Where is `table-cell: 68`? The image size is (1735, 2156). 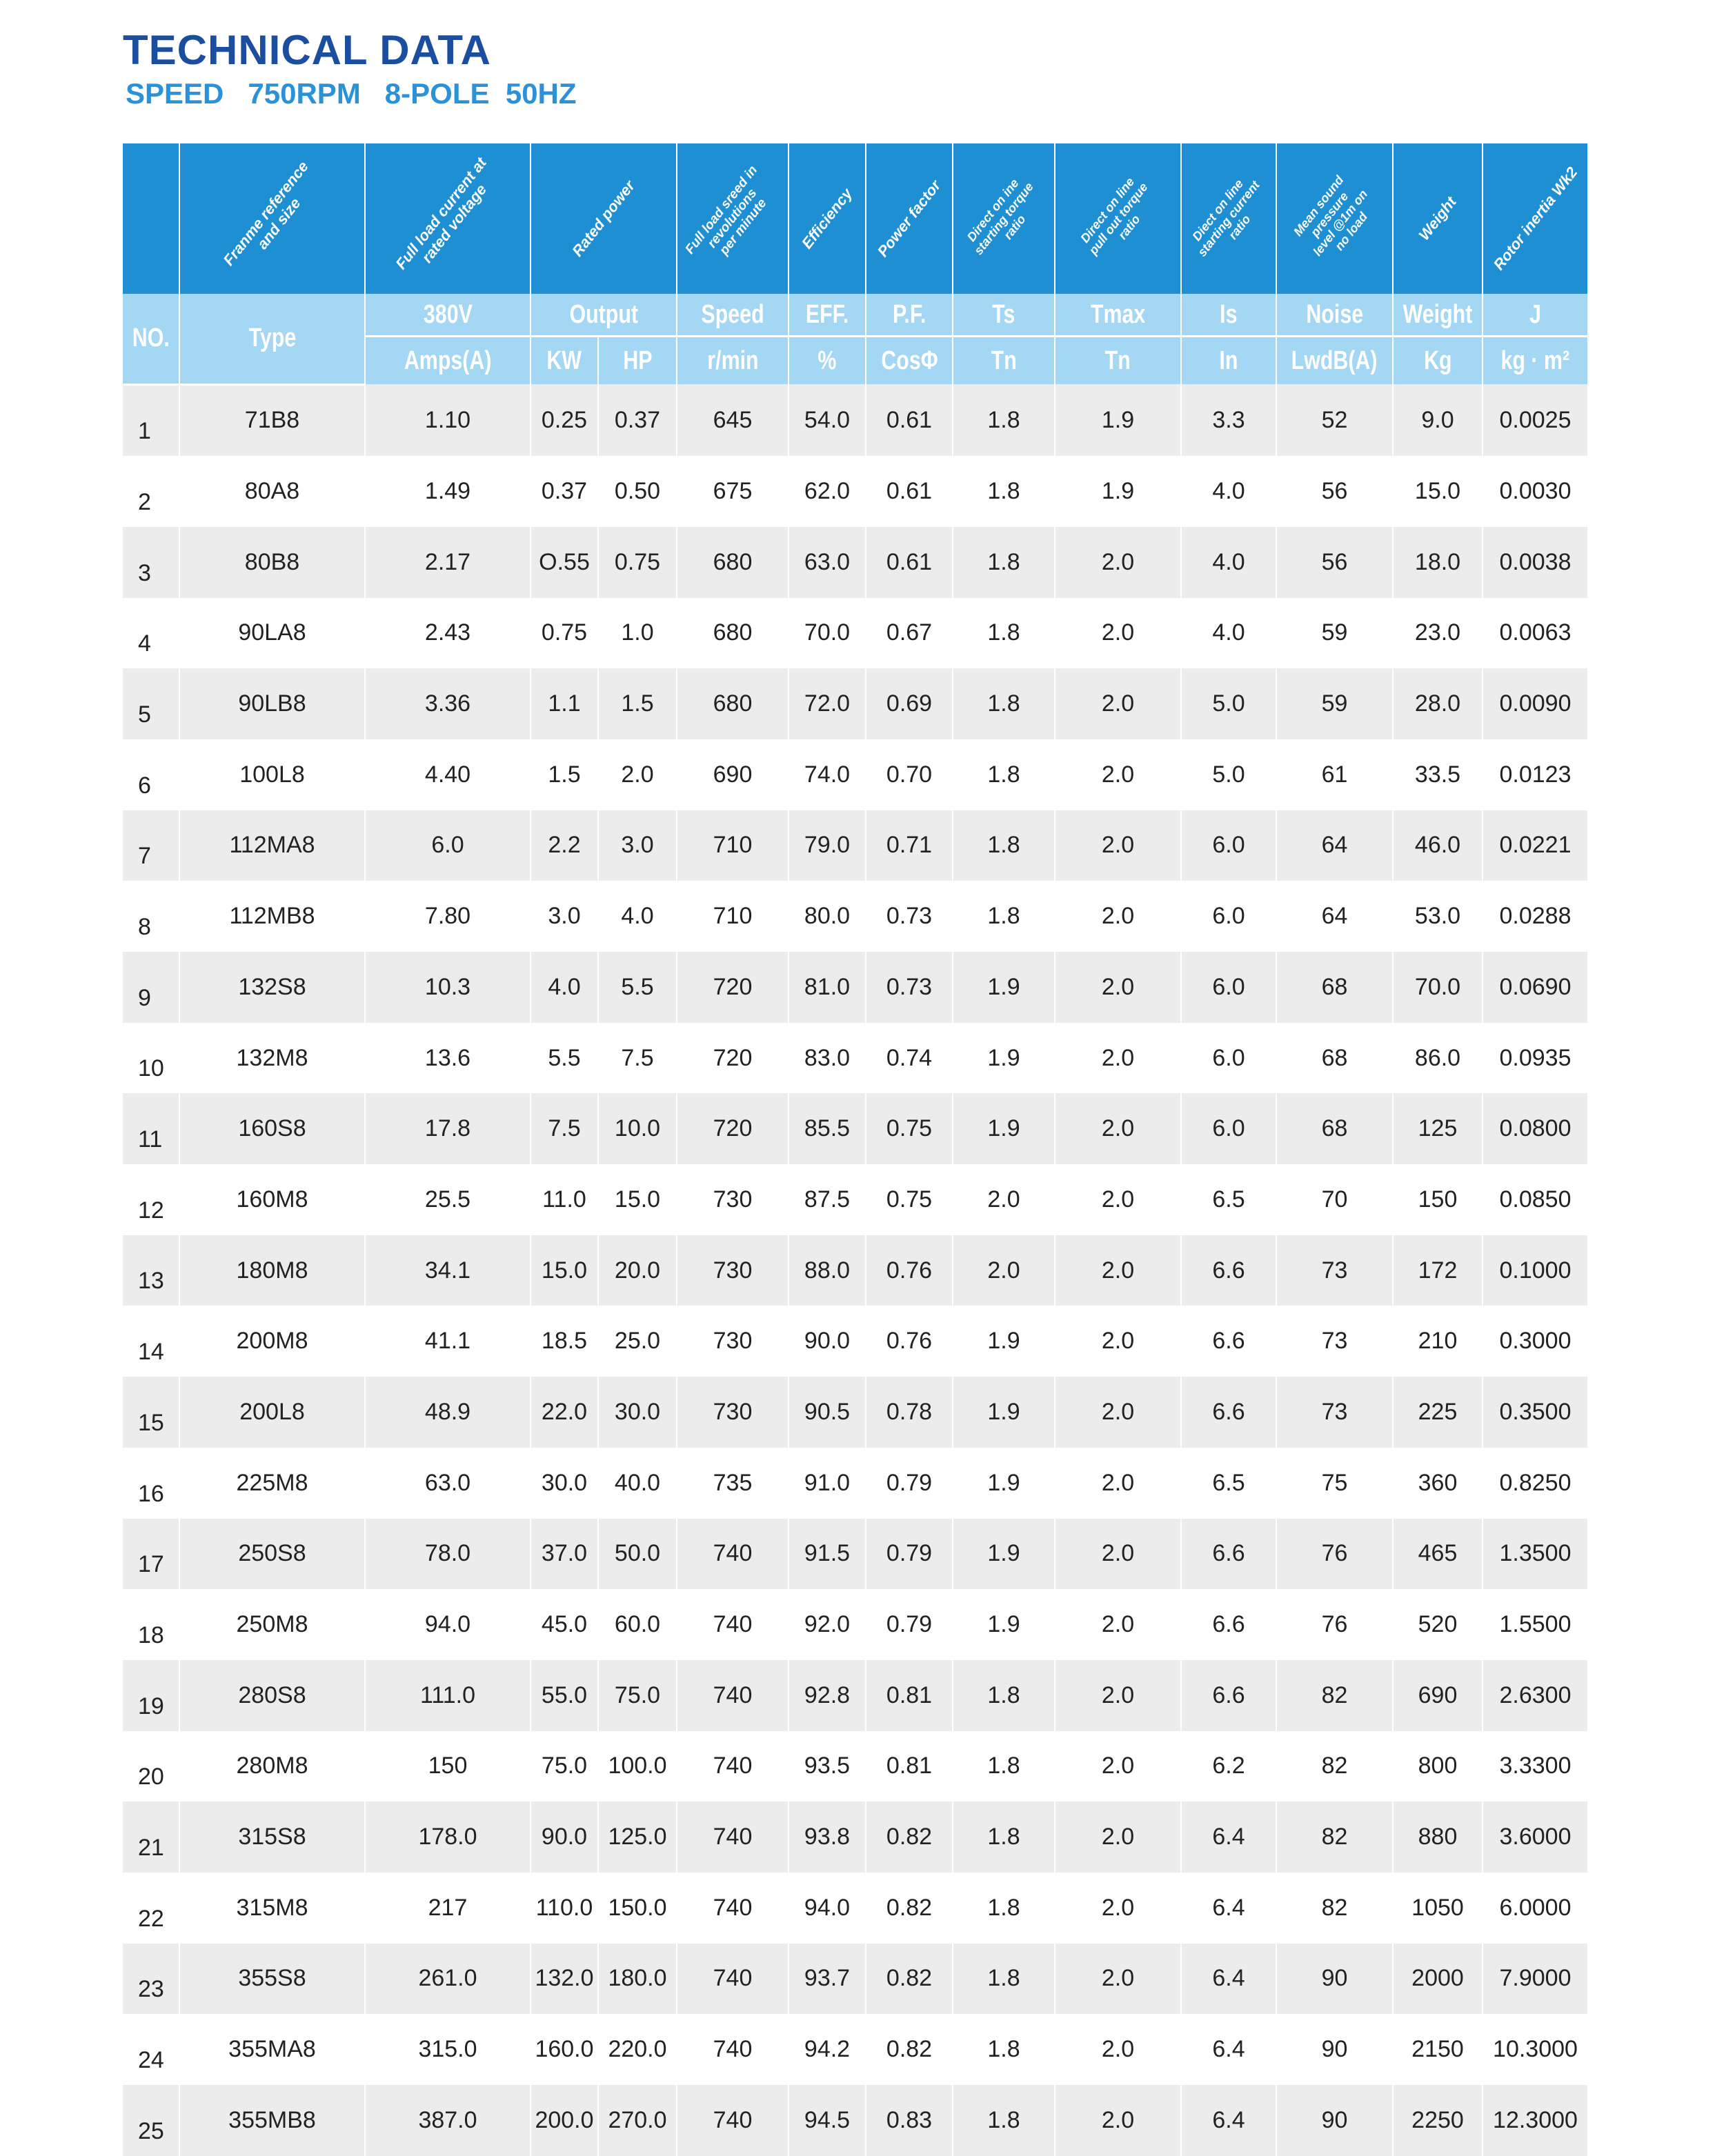
table-cell: 68 is located at coordinates (1335, 1129).